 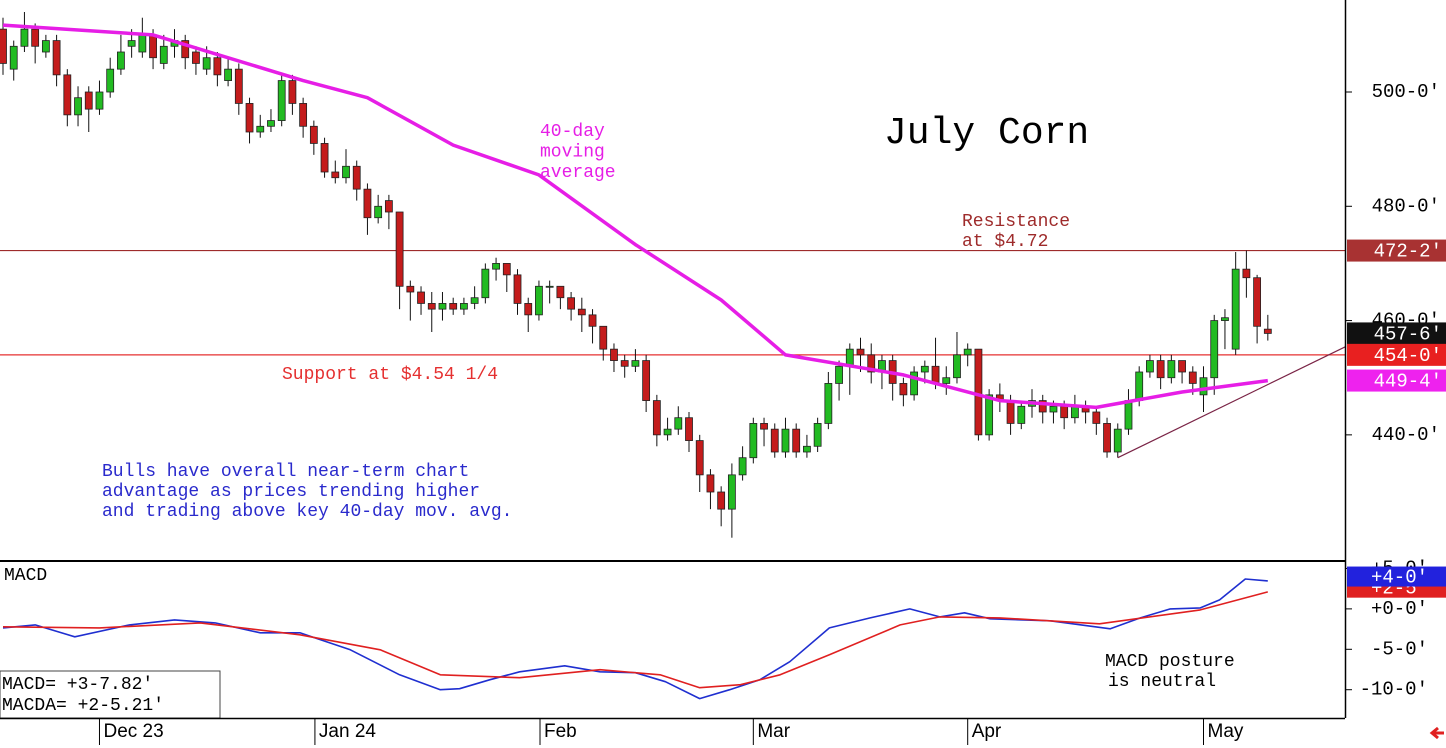 I want to click on x-tick-label: May, so click(x=1226, y=731).